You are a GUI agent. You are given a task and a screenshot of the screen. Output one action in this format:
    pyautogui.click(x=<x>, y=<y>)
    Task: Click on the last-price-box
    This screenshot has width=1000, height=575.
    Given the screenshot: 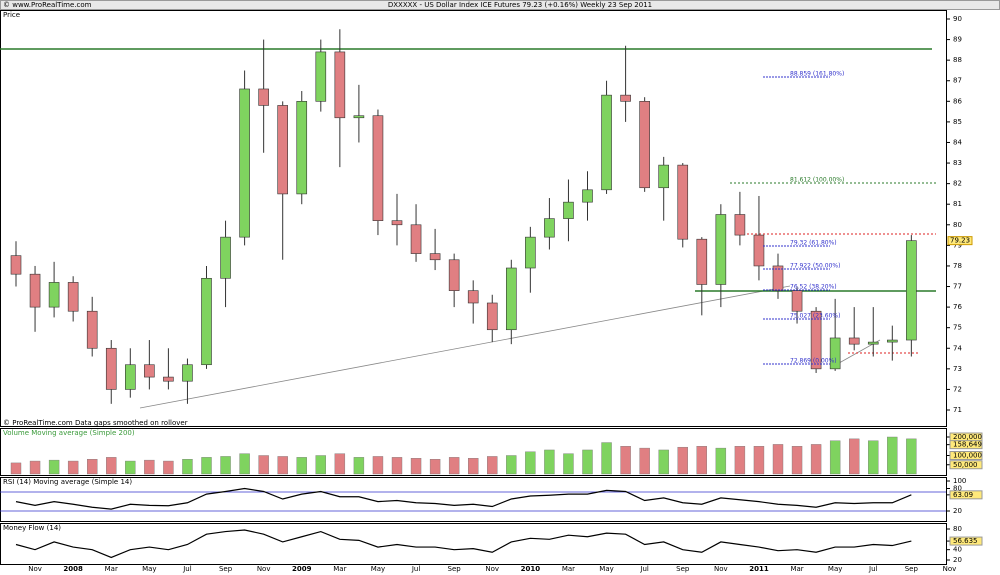 What is the action you would take?
    pyautogui.click(x=960, y=241)
    